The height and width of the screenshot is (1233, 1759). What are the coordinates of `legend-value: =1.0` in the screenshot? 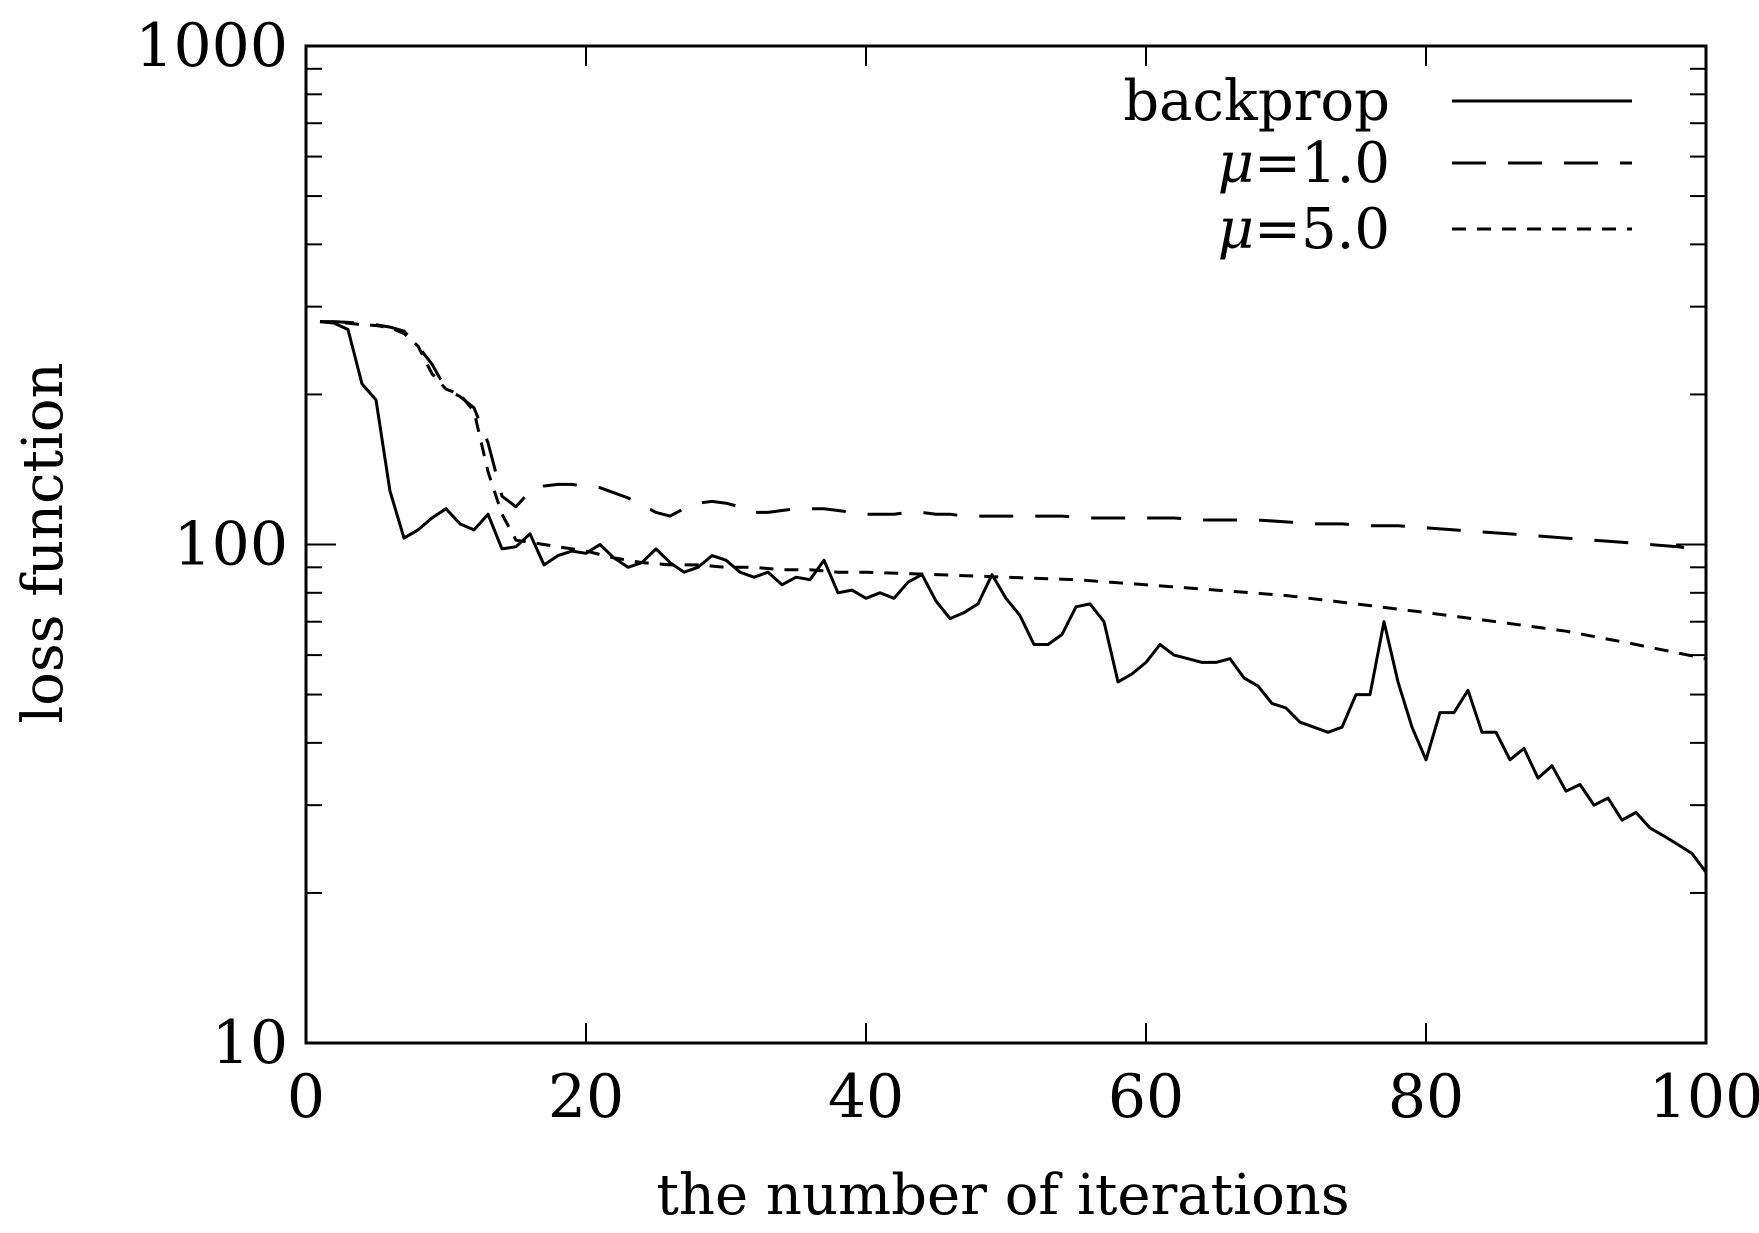 It's located at (1322, 163).